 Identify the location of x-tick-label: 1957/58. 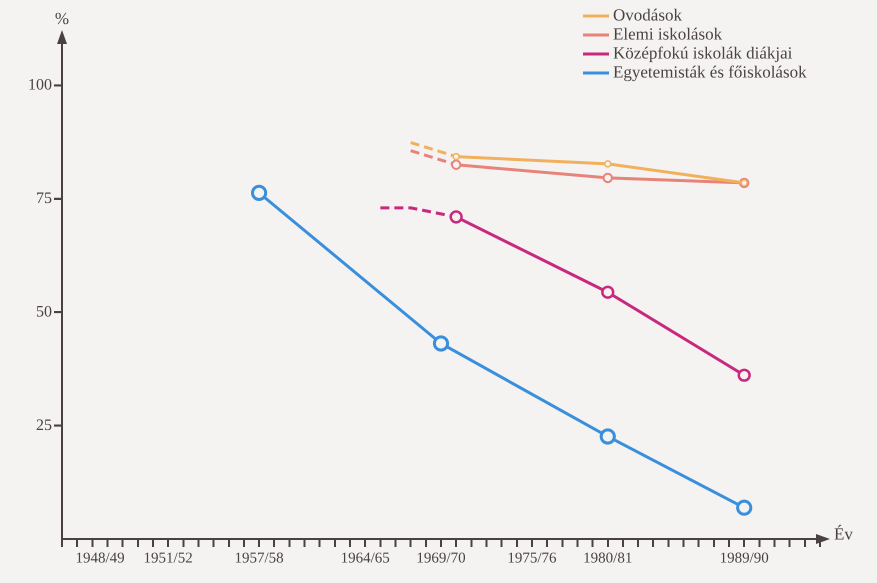
(259, 558).